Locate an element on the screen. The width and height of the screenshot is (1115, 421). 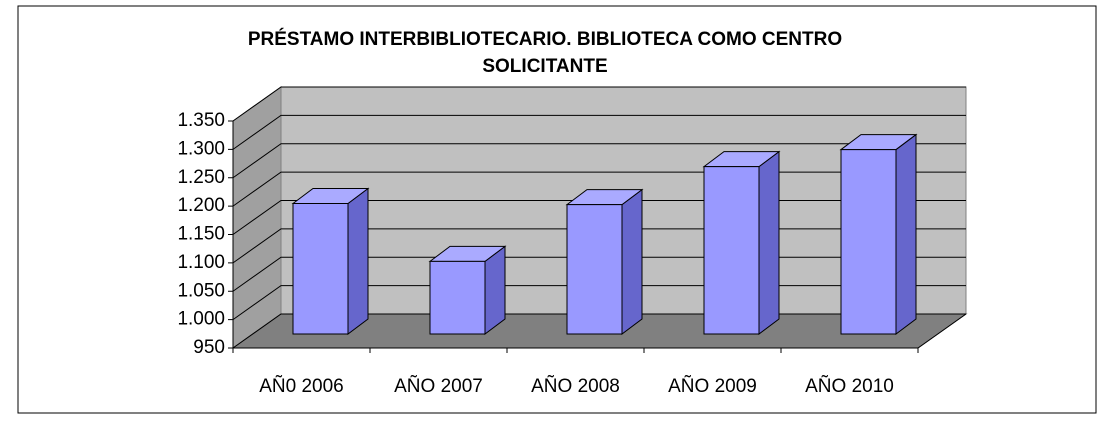
x-tick-label: AÑO 2010 is located at coordinates (849, 386).